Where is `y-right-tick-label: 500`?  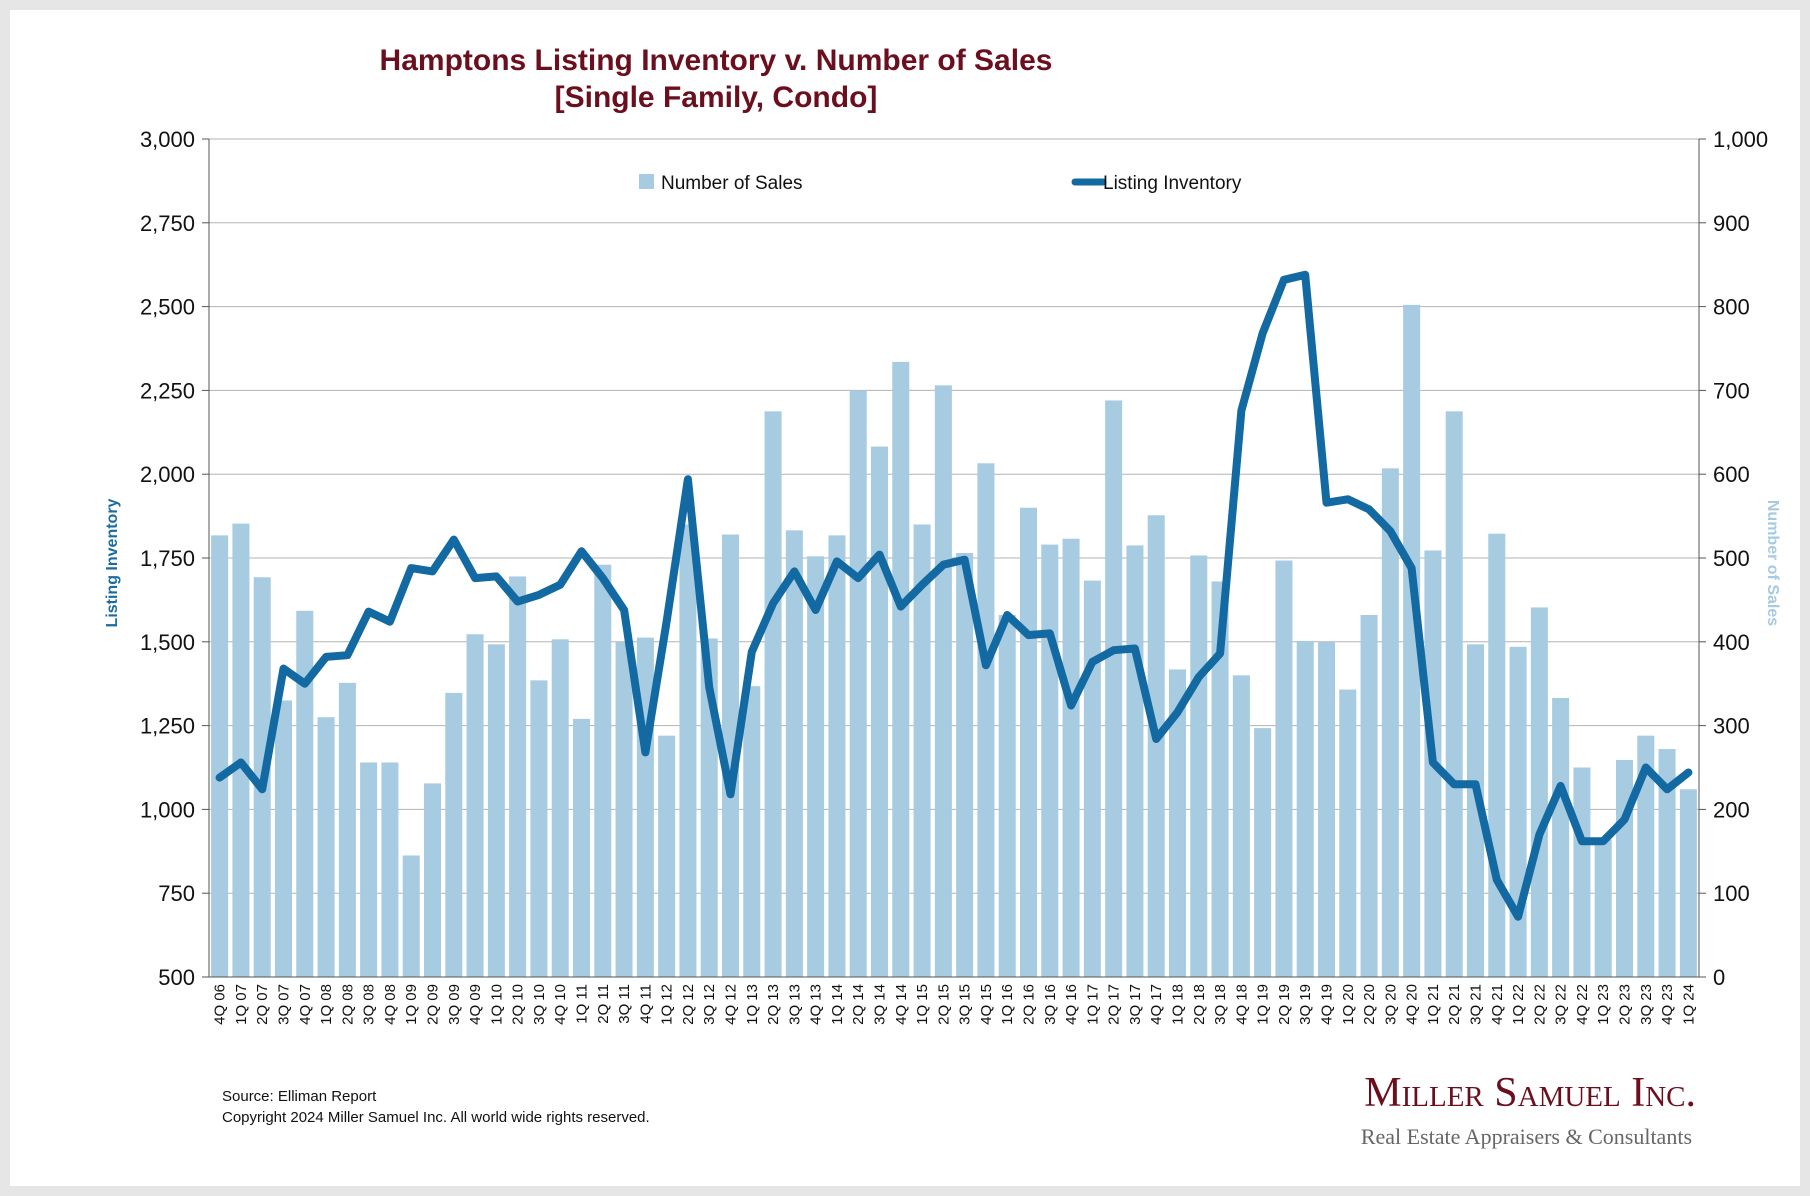 y-right-tick-label: 500 is located at coordinates (1731, 558).